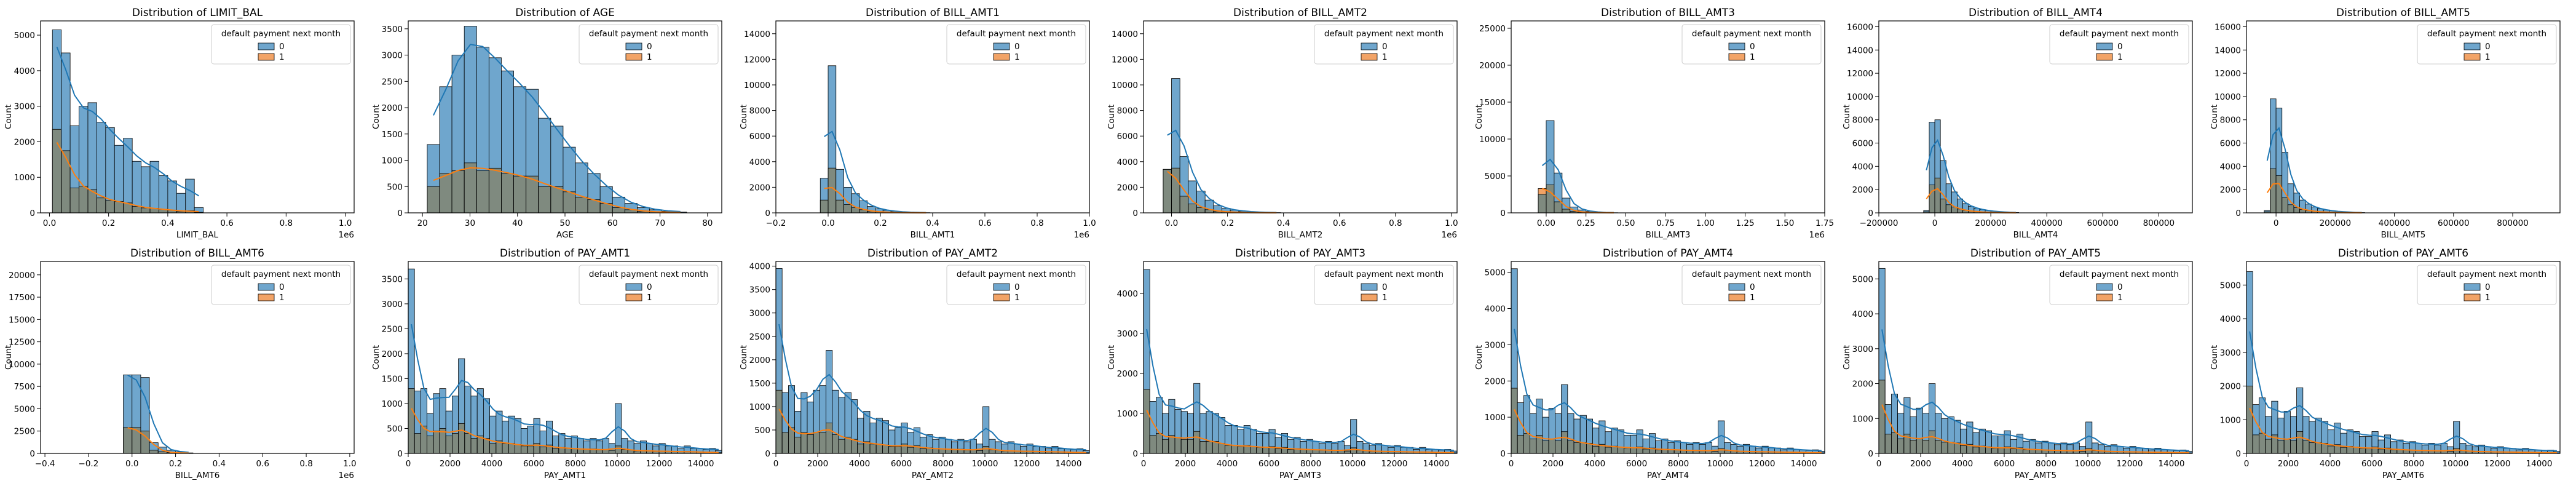 The image size is (2576, 486). Describe the element at coordinates (933, 475) in the screenshot. I see `x-axis-label: PAY_AMT2` at that location.